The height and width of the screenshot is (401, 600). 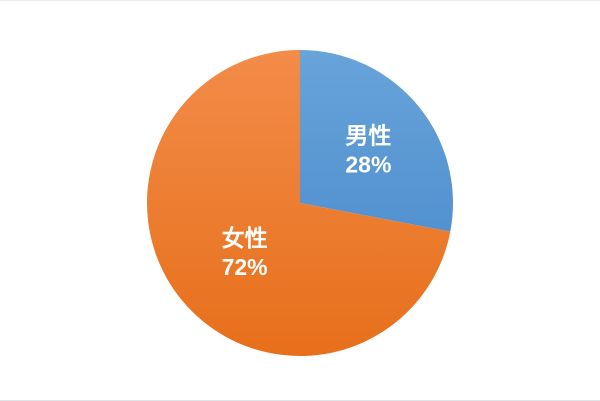 What do you see at coordinates (245, 252) in the screenshot?
I see `slice-label-1: 女性 72%` at bounding box center [245, 252].